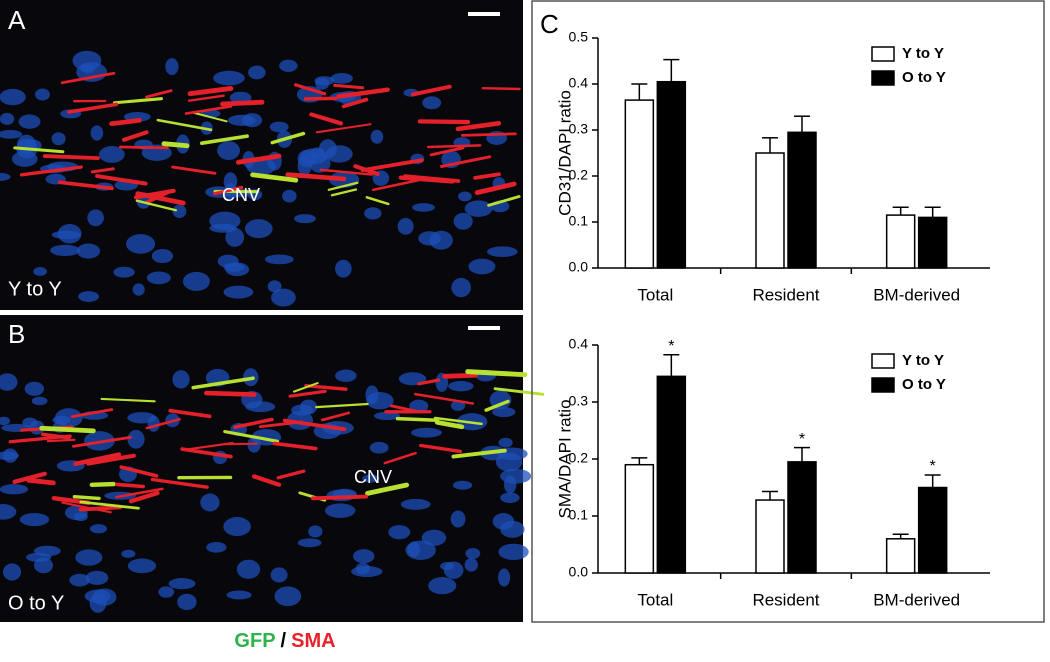  Describe the element at coordinates (373, 477) in the screenshot. I see `region-label: CNV` at that location.